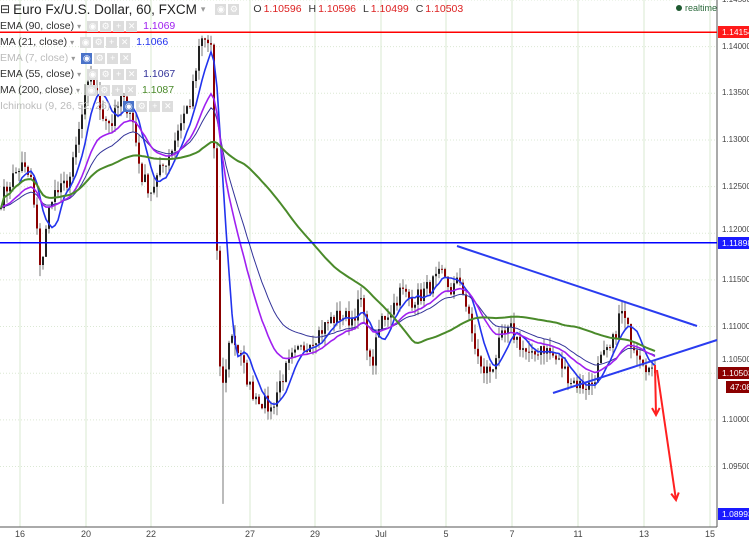 The image size is (749, 542). I want to click on indicator-row: Ichimoku (9, 26, 52, 26) ▾ ◉ ⚙ + ✕, so click(233, 106).